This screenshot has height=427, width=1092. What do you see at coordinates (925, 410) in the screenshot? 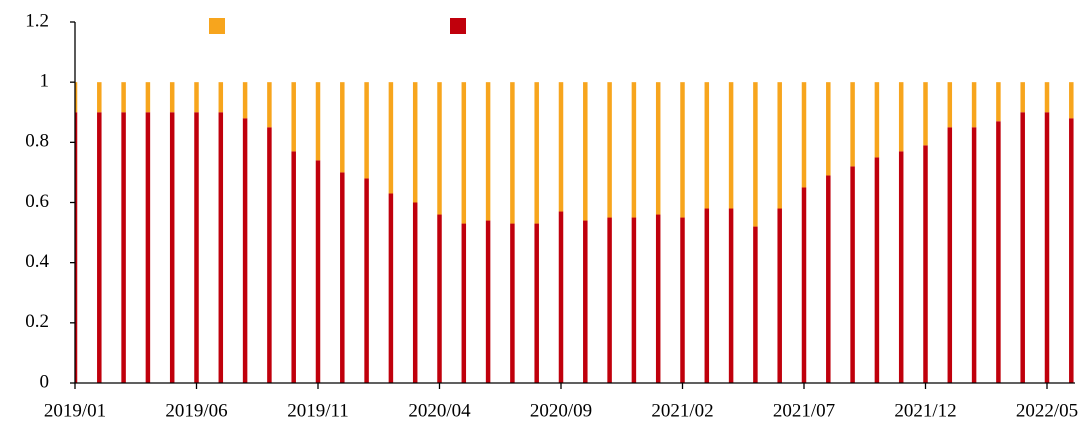
I see `x-tick-label: 2021/12` at bounding box center [925, 410].